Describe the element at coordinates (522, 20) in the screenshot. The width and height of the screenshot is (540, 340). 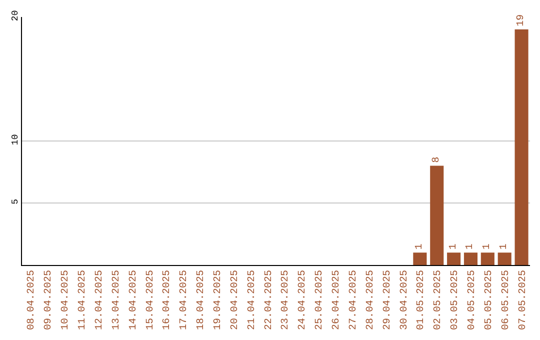
I see `data-label: 19` at that location.